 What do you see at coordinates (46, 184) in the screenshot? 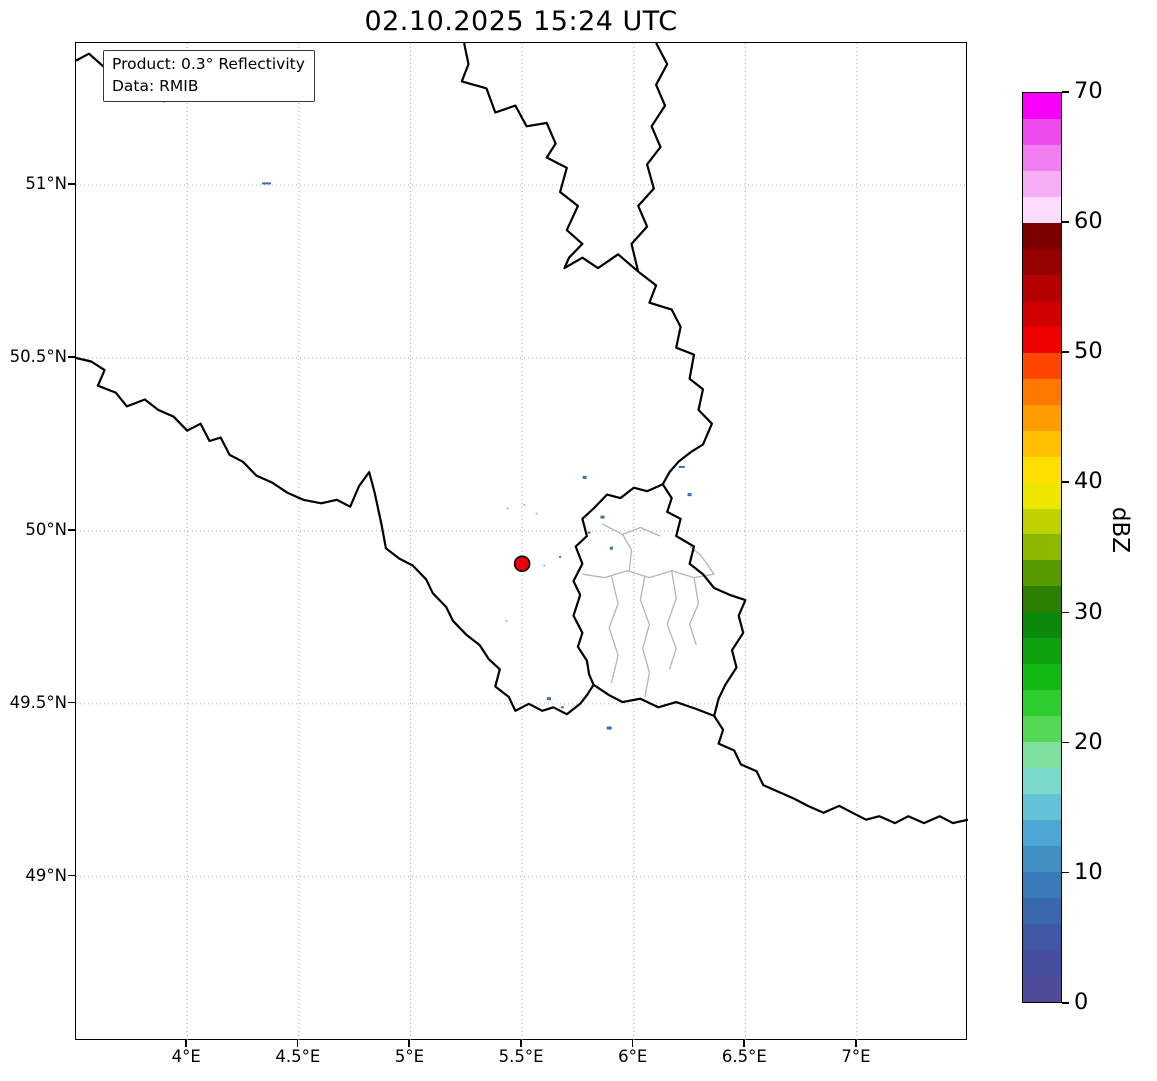
I see `y-tick-label: 51°N` at bounding box center [46, 184].